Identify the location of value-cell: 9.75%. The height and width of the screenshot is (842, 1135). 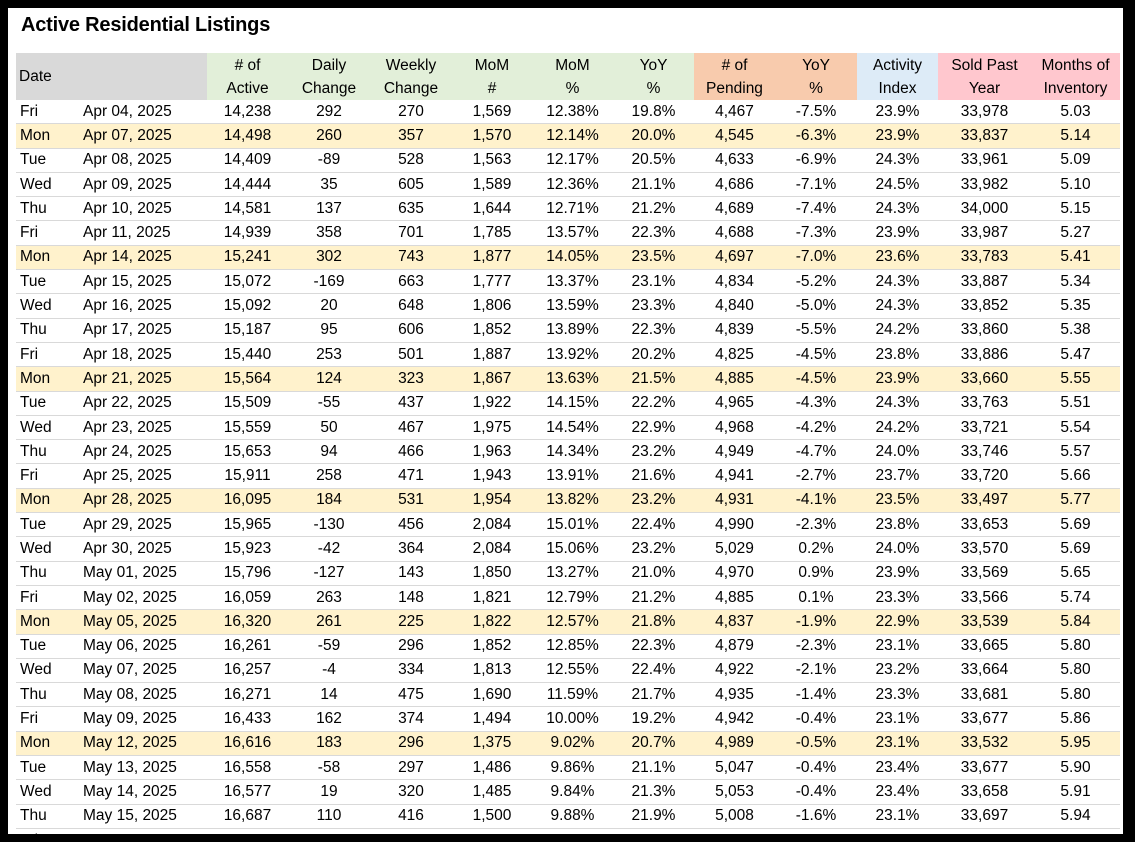
(572, 831).